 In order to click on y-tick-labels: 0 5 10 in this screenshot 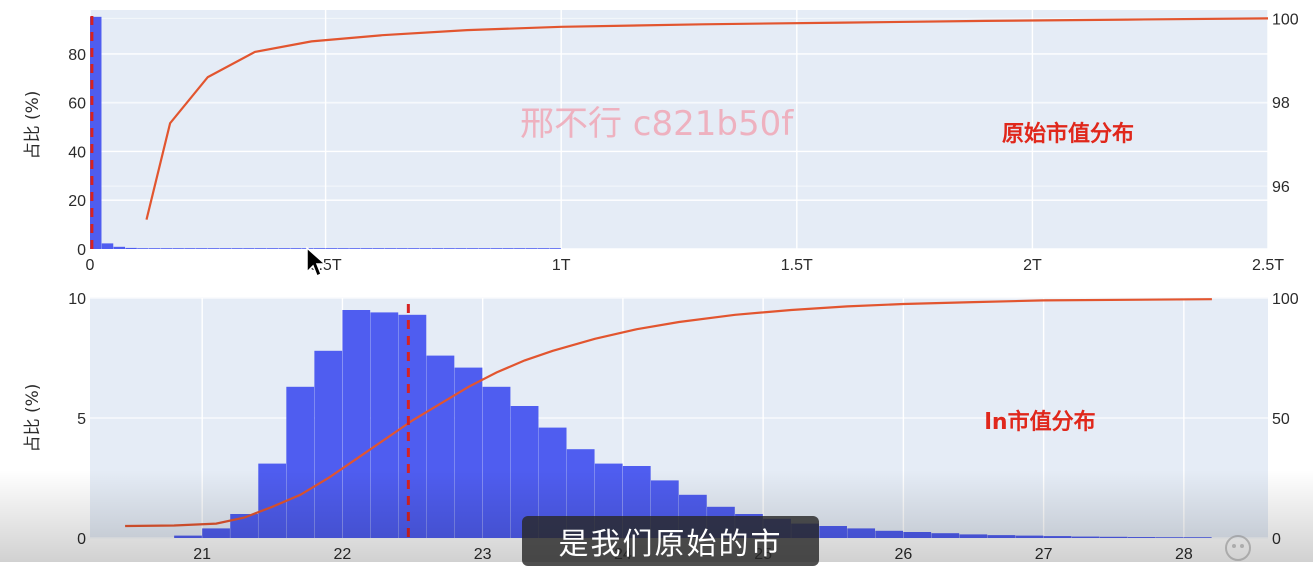, I will do `click(77, 419)`.